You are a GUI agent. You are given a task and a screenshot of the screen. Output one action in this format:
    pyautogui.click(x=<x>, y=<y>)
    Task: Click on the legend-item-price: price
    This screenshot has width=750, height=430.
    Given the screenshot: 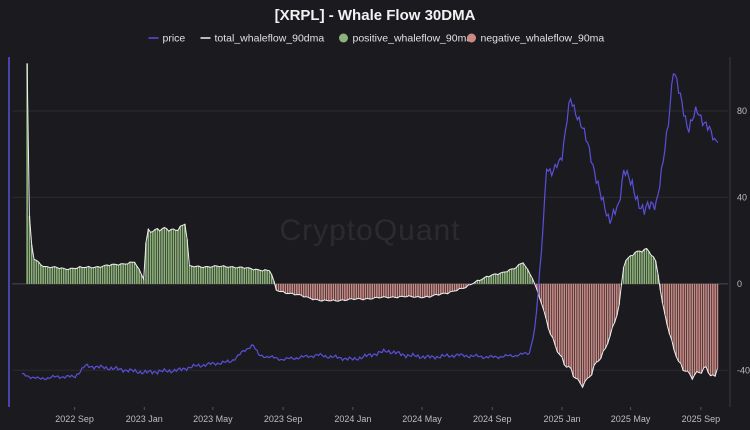 What is the action you would take?
    pyautogui.click(x=167, y=39)
    